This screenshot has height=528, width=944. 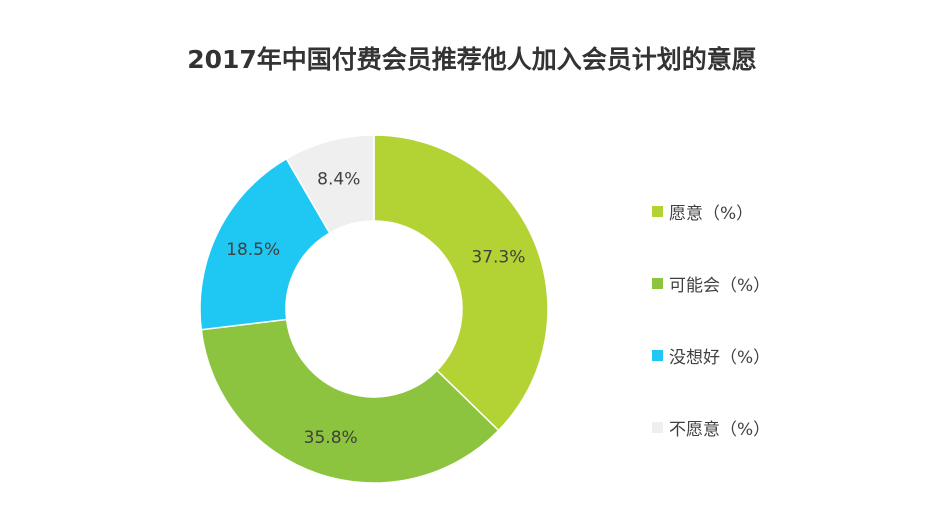 What do you see at coordinates (498, 258) in the screenshot?
I see `data-label-1: 37.3%` at bounding box center [498, 258].